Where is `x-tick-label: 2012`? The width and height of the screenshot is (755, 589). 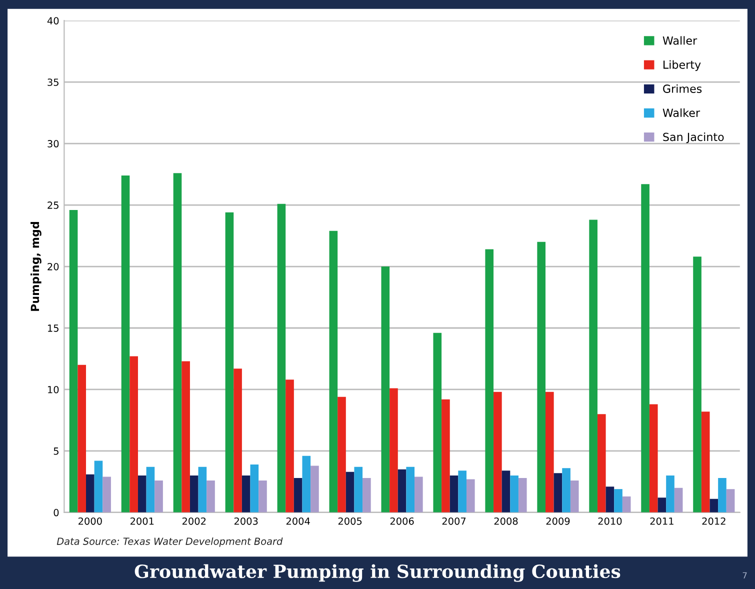
x-tick-label: 2012 is located at coordinates (714, 521).